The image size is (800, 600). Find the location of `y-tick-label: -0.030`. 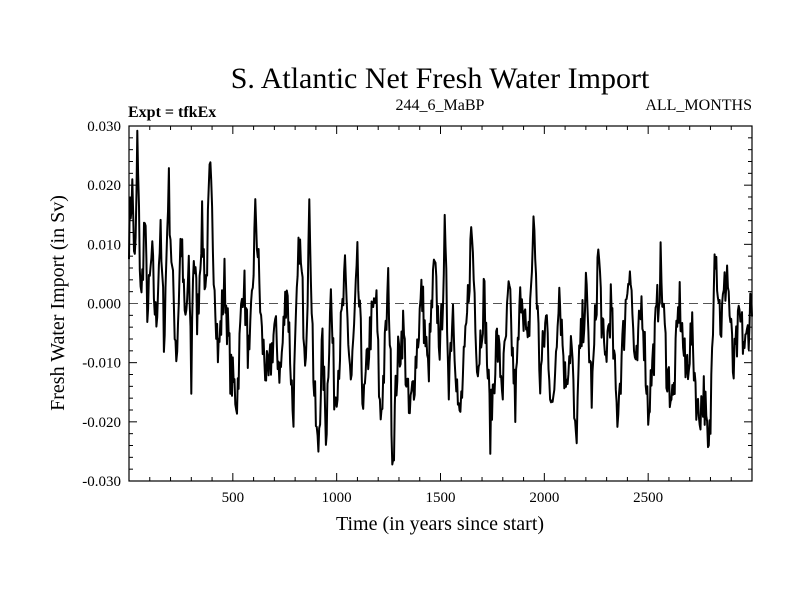

y-tick-label: -0.030 is located at coordinates (101, 482).